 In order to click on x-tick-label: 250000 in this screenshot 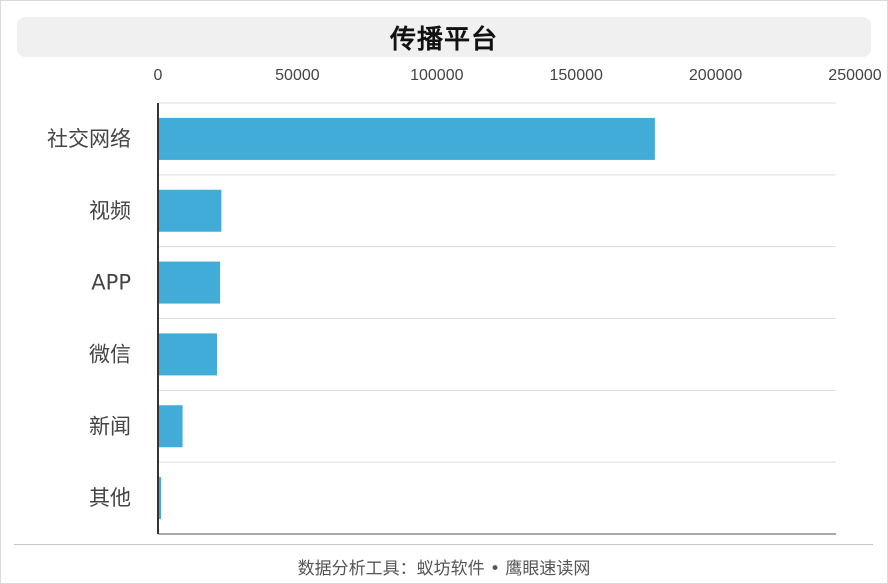, I will do `click(854, 75)`.